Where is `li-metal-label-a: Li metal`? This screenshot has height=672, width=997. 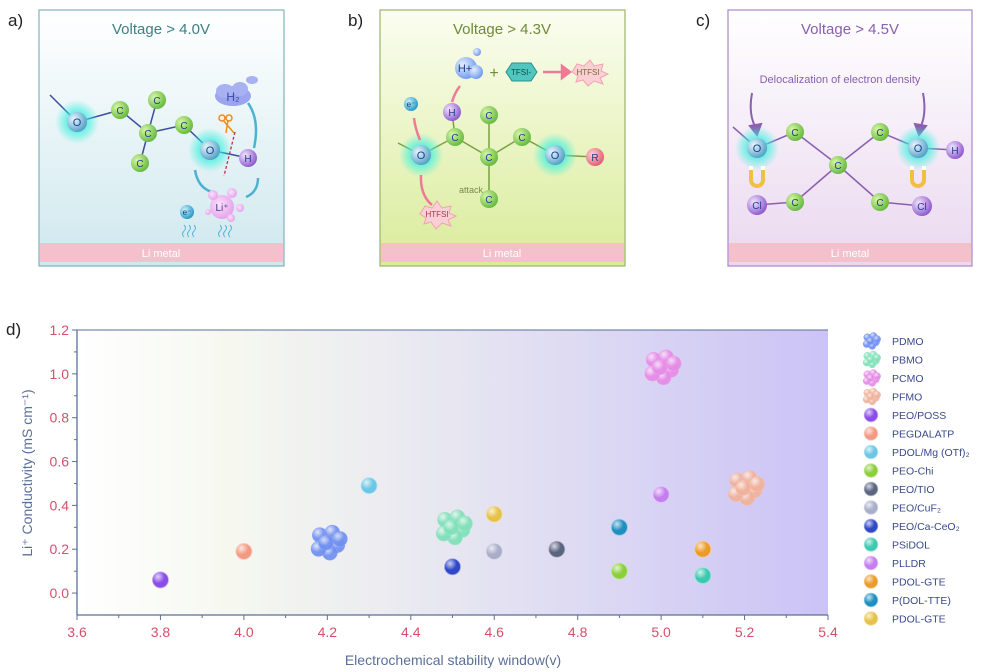
li-metal-label-a: Li metal is located at coordinates (161, 254).